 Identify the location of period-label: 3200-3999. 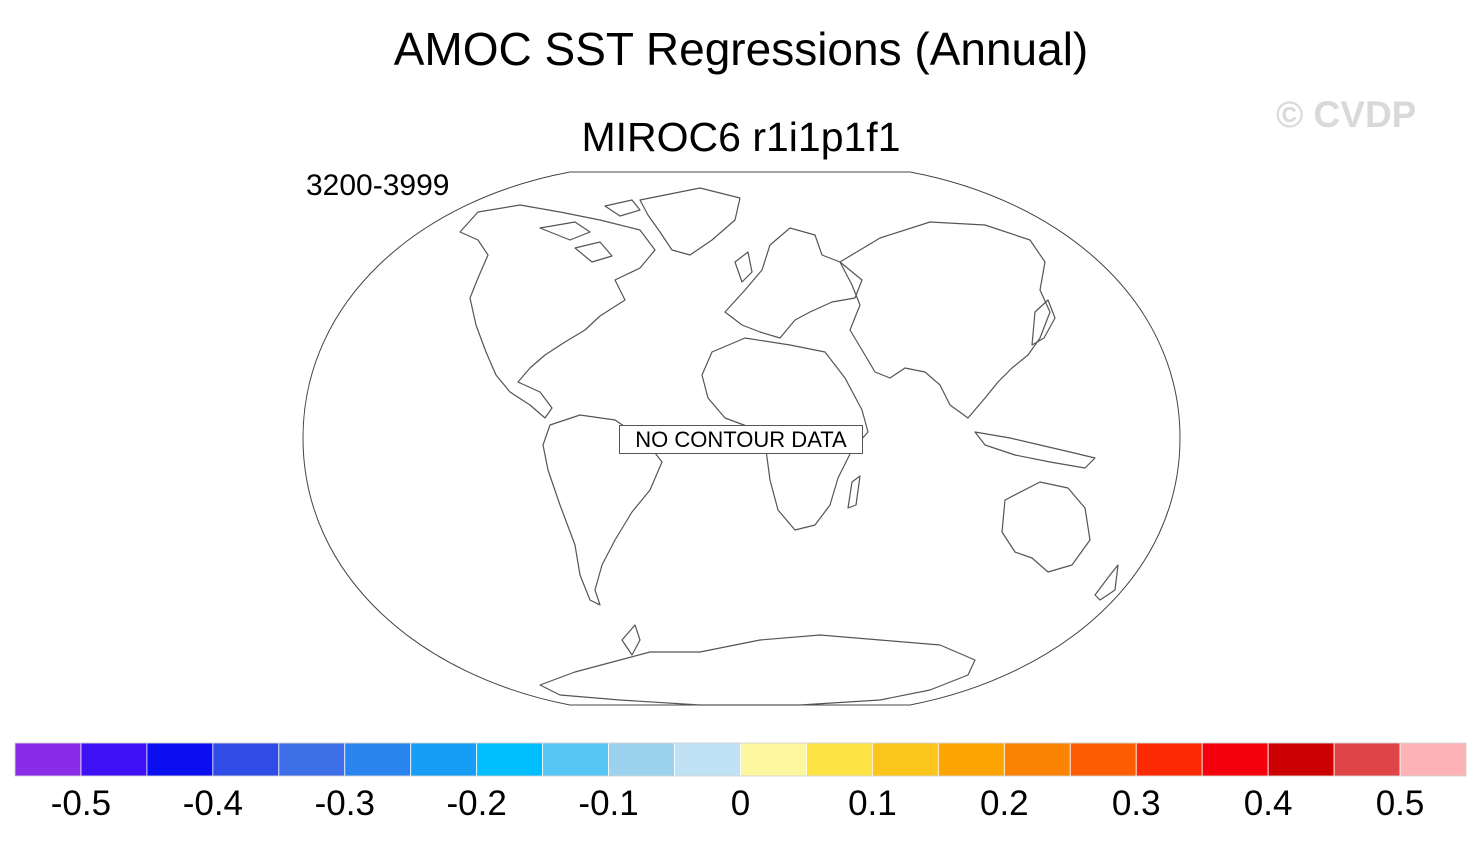
(378, 185).